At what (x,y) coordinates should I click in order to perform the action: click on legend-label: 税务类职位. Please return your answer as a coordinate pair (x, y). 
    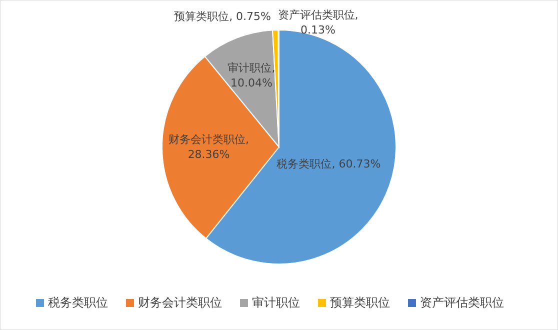
    Looking at the image, I should click on (78, 302).